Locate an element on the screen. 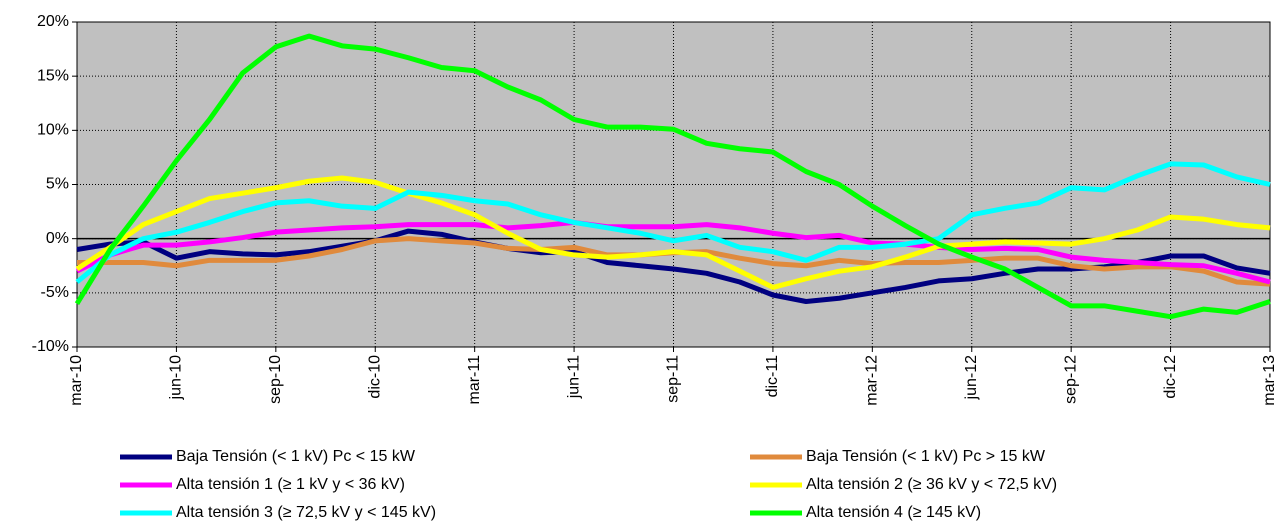  x-tick-label: sep-12 is located at coordinates (1070, 379).